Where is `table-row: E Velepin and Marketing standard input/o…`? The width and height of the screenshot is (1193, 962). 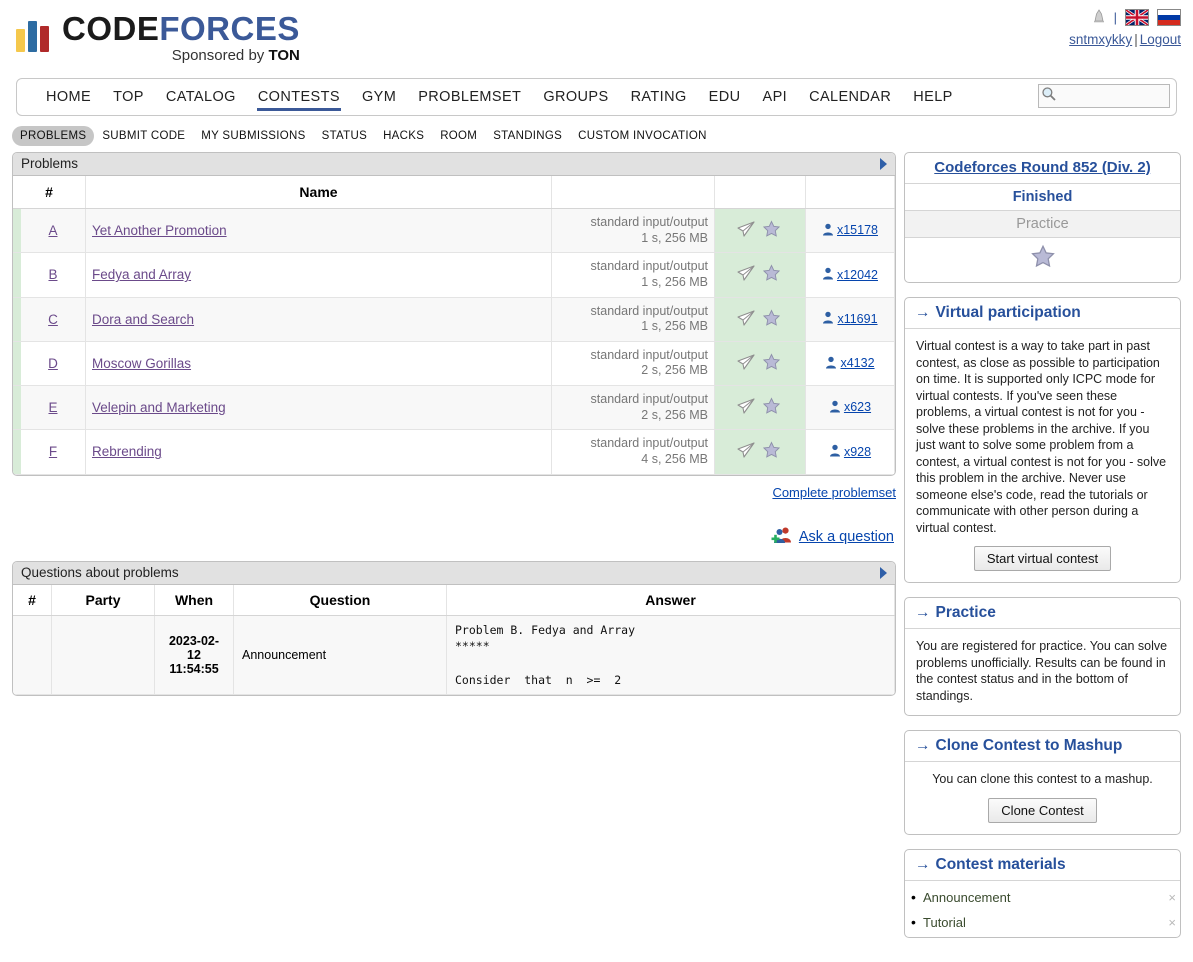 table-row: E Velepin and Marketing standard input/o… is located at coordinates (454, 408).